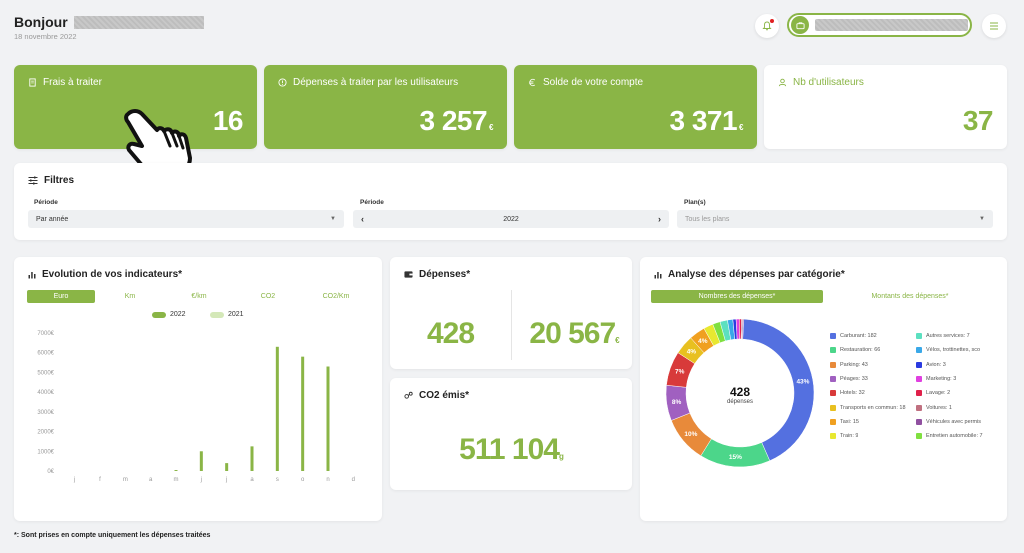 The image size is (1024, 553). What do you see at coordinates (690, 434) in the screenshot?
I see `slice-label: 10%` at bounding box center [690, 434].